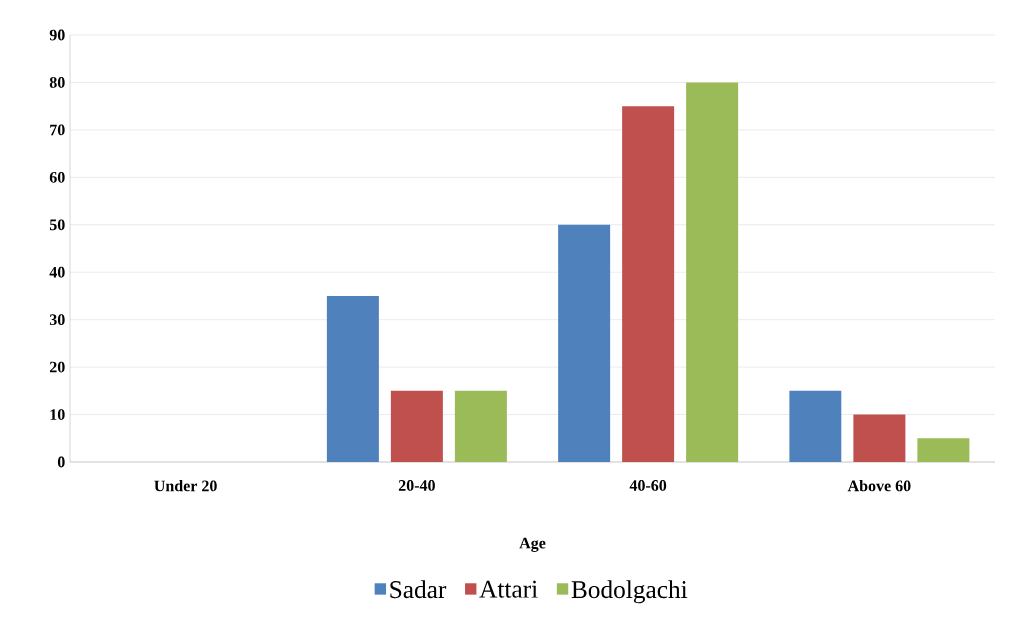 The image size is (1017, 622). What do you see at coordinates (879, 486) in the screenshot?
I see `x-tick-label: Above 60` at bounding box center [879, 486].